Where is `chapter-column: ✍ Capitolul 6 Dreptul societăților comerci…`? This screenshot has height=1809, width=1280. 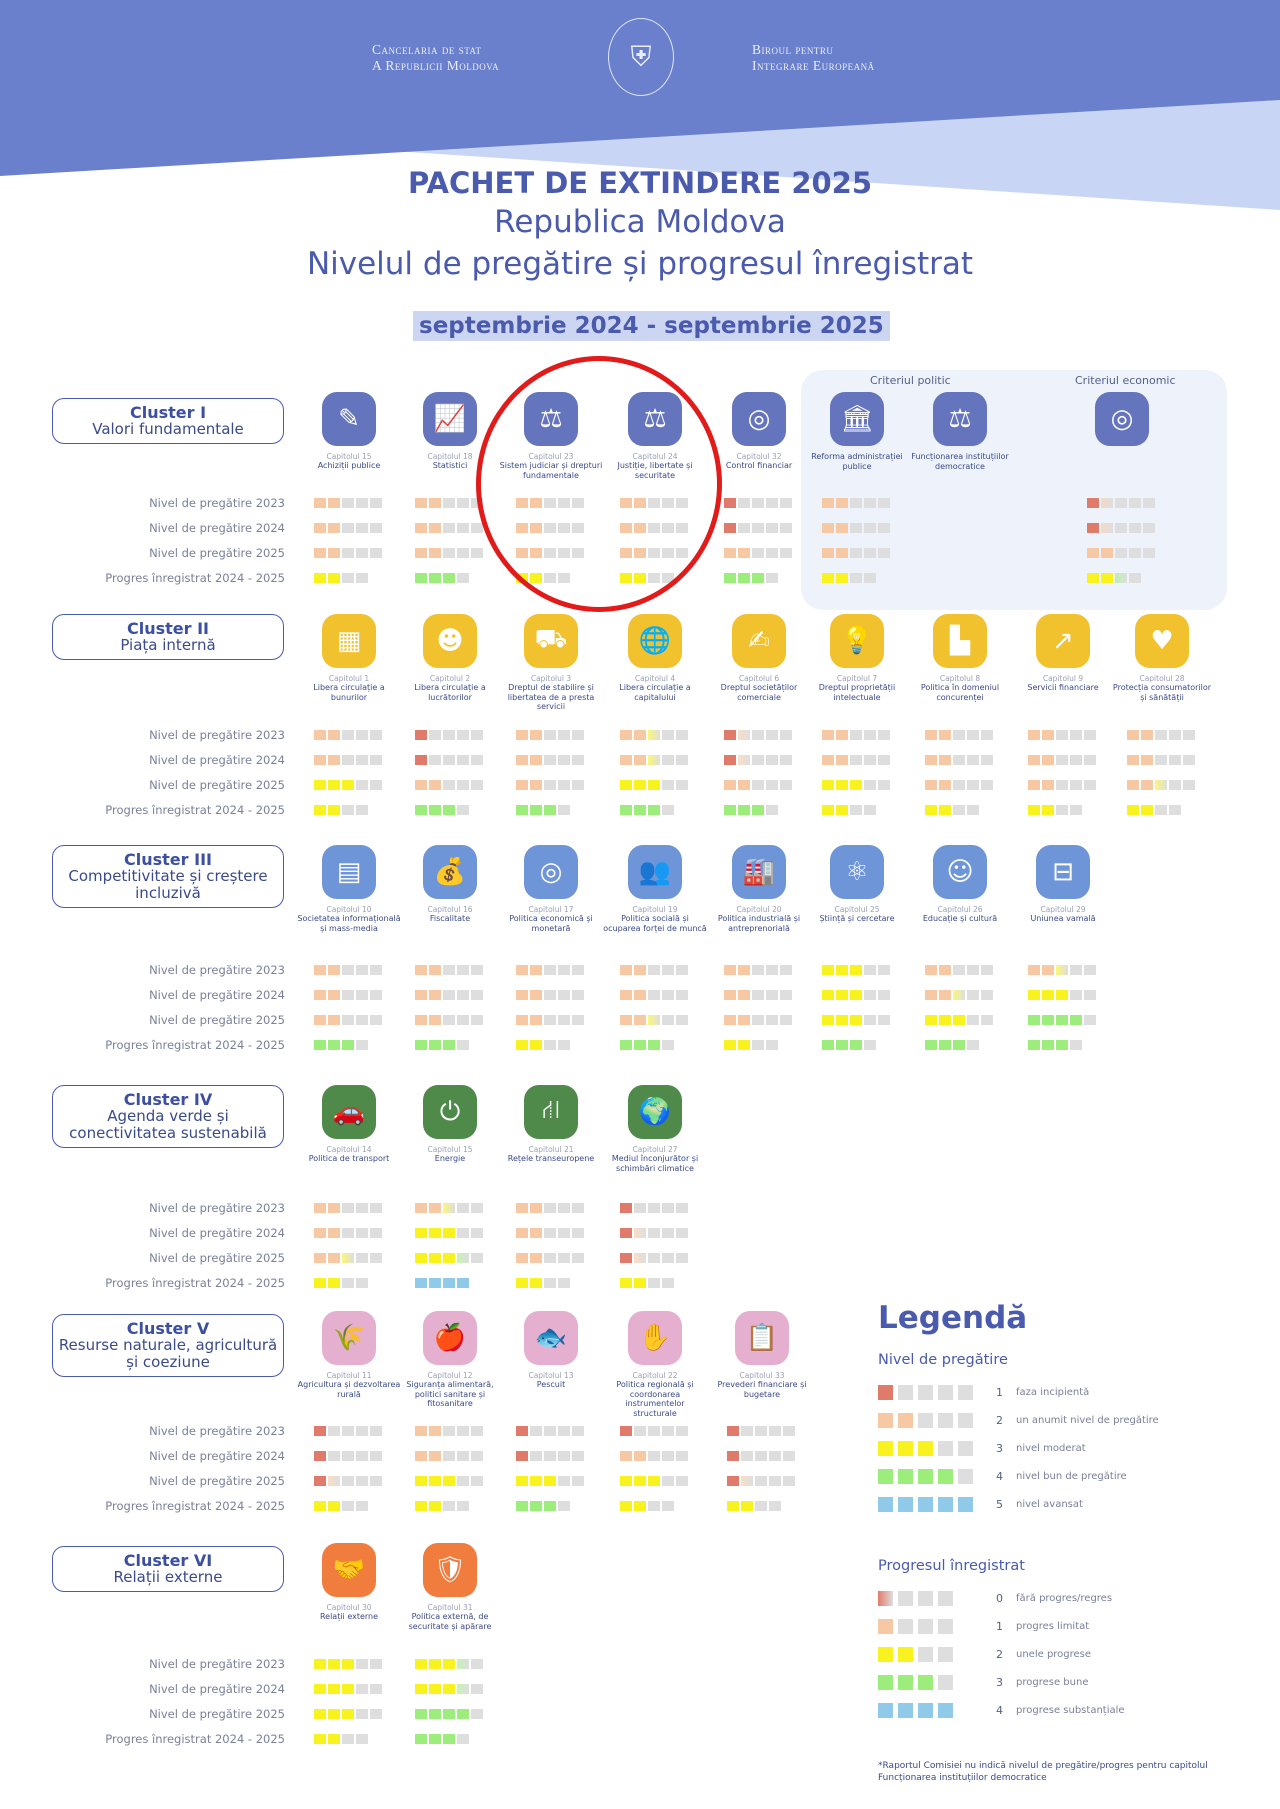 chapter-column: ✍ Capitolul 6 Dreptul societăților comerci… is located at coordinates (759, 658).